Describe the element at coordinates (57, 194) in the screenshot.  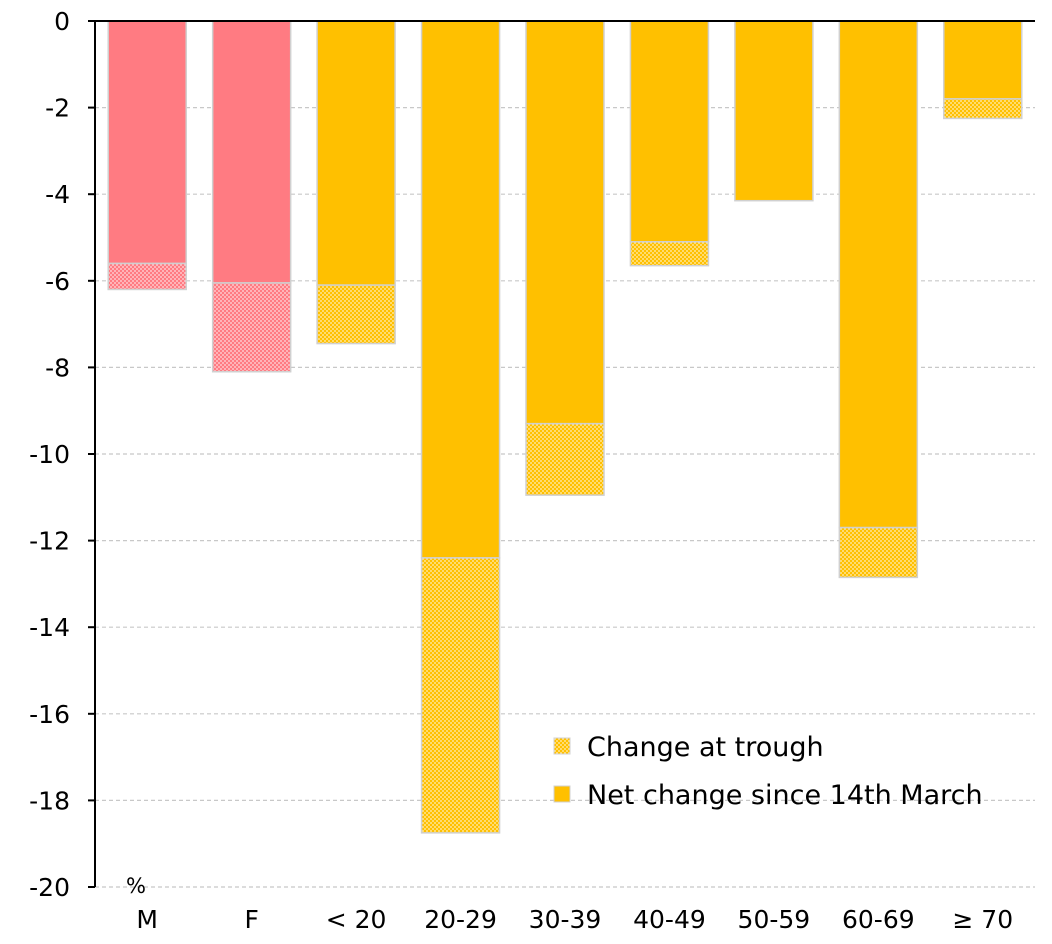
I see `y-tick-label: -4` at that location.